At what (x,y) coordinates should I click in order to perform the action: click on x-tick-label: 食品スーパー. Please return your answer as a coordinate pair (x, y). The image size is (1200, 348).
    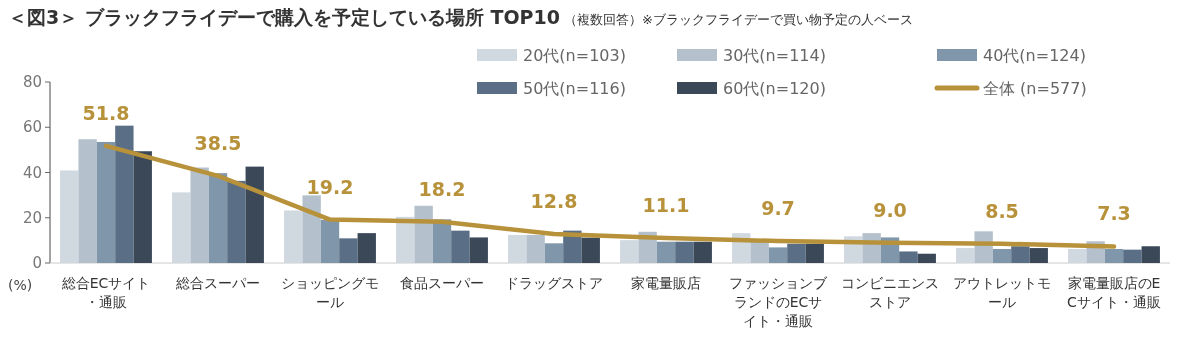
    Looking at the image, I should click on (442, 283).